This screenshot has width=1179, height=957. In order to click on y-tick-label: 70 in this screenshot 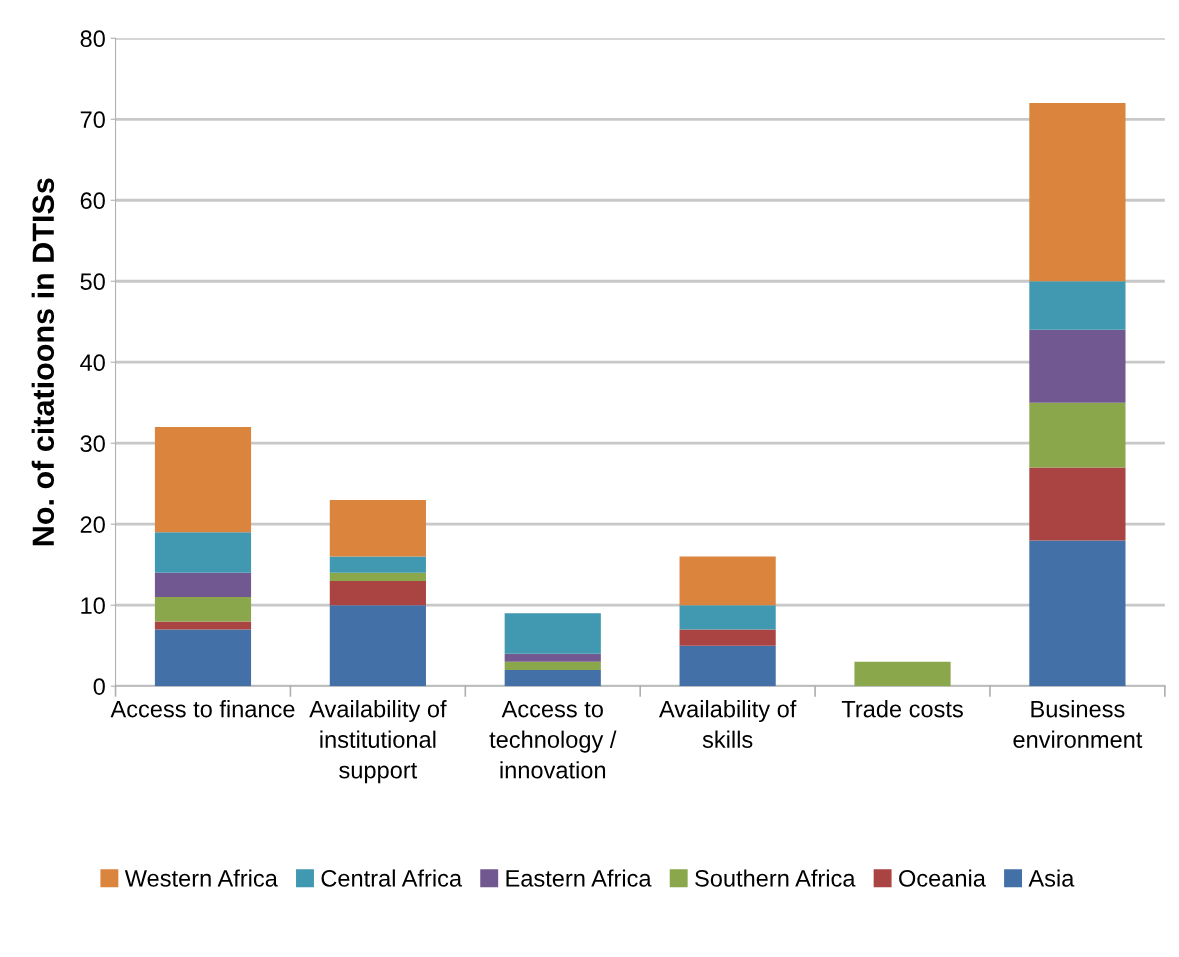, I will do `click(92, 120)`.